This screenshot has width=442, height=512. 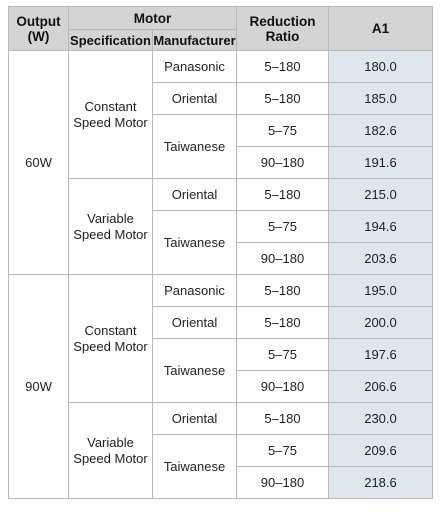 What do you see at coordinates (380, 130) in the screenshot?
I see `a1-cell: 182.6` at bounding box center [380, 130].